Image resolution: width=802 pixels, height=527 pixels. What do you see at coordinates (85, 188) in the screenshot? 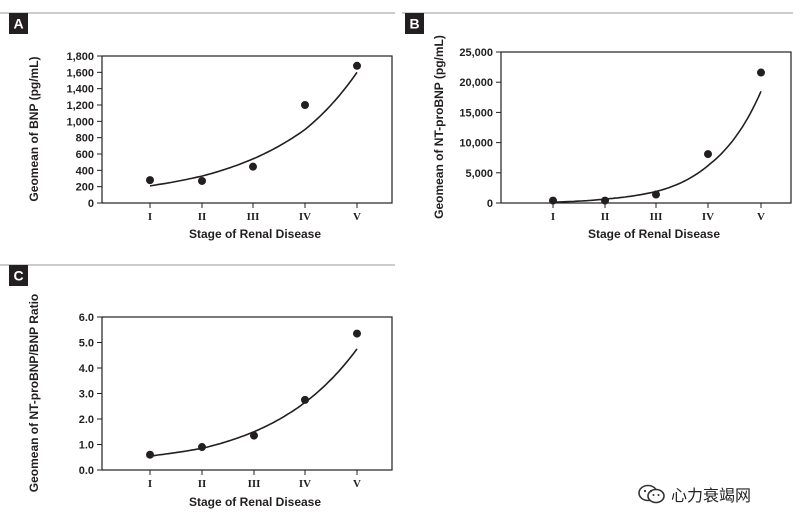
I see `y-tick-label: 200` at bounding box center [85, 188].